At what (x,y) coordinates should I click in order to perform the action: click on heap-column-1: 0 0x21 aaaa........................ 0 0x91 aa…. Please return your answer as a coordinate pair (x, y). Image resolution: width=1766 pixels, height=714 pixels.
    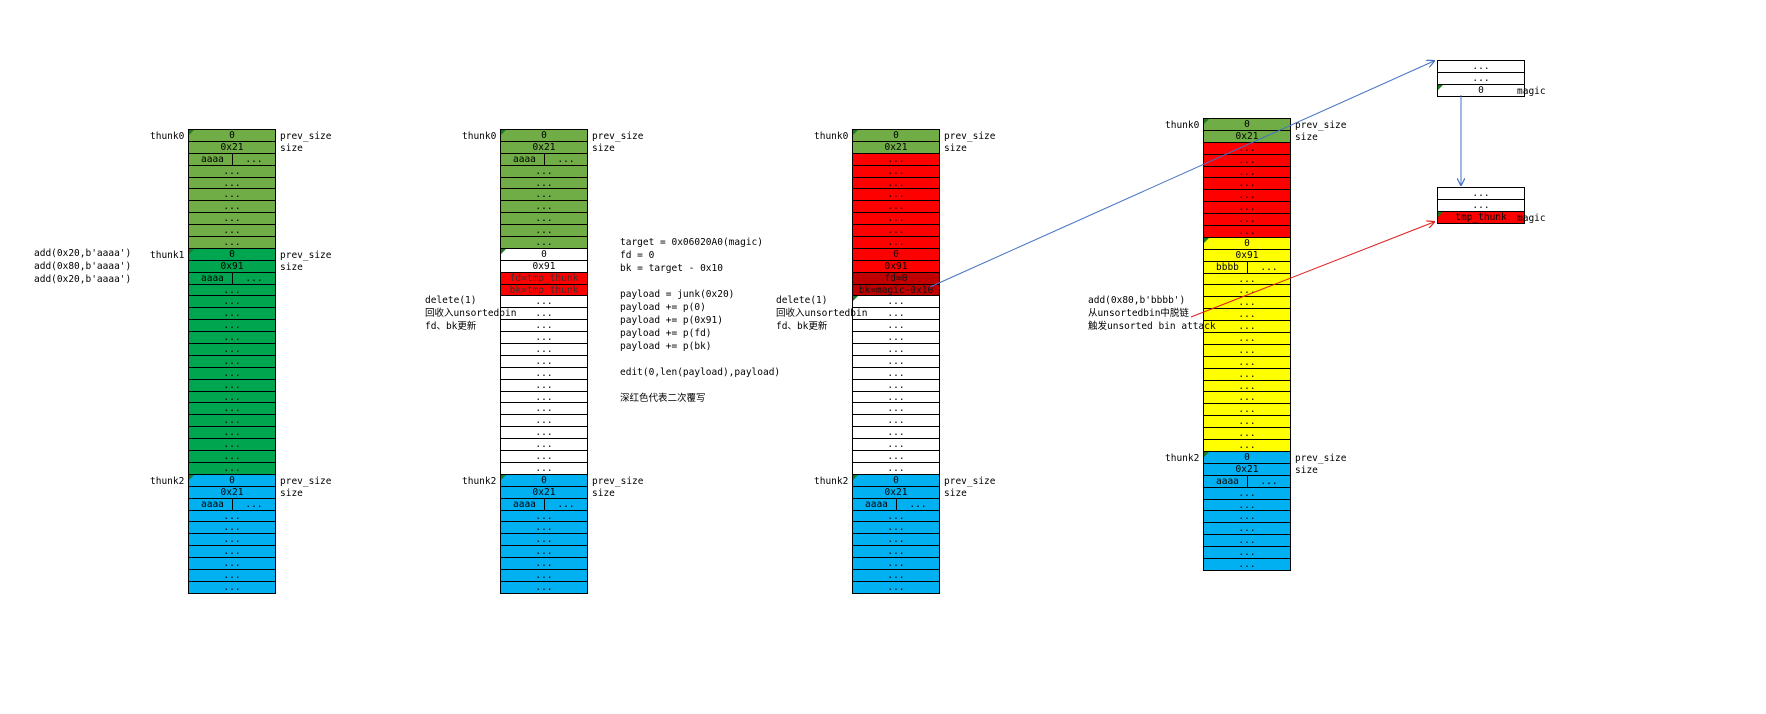
    Looking at the image, I should click on (232, 361).